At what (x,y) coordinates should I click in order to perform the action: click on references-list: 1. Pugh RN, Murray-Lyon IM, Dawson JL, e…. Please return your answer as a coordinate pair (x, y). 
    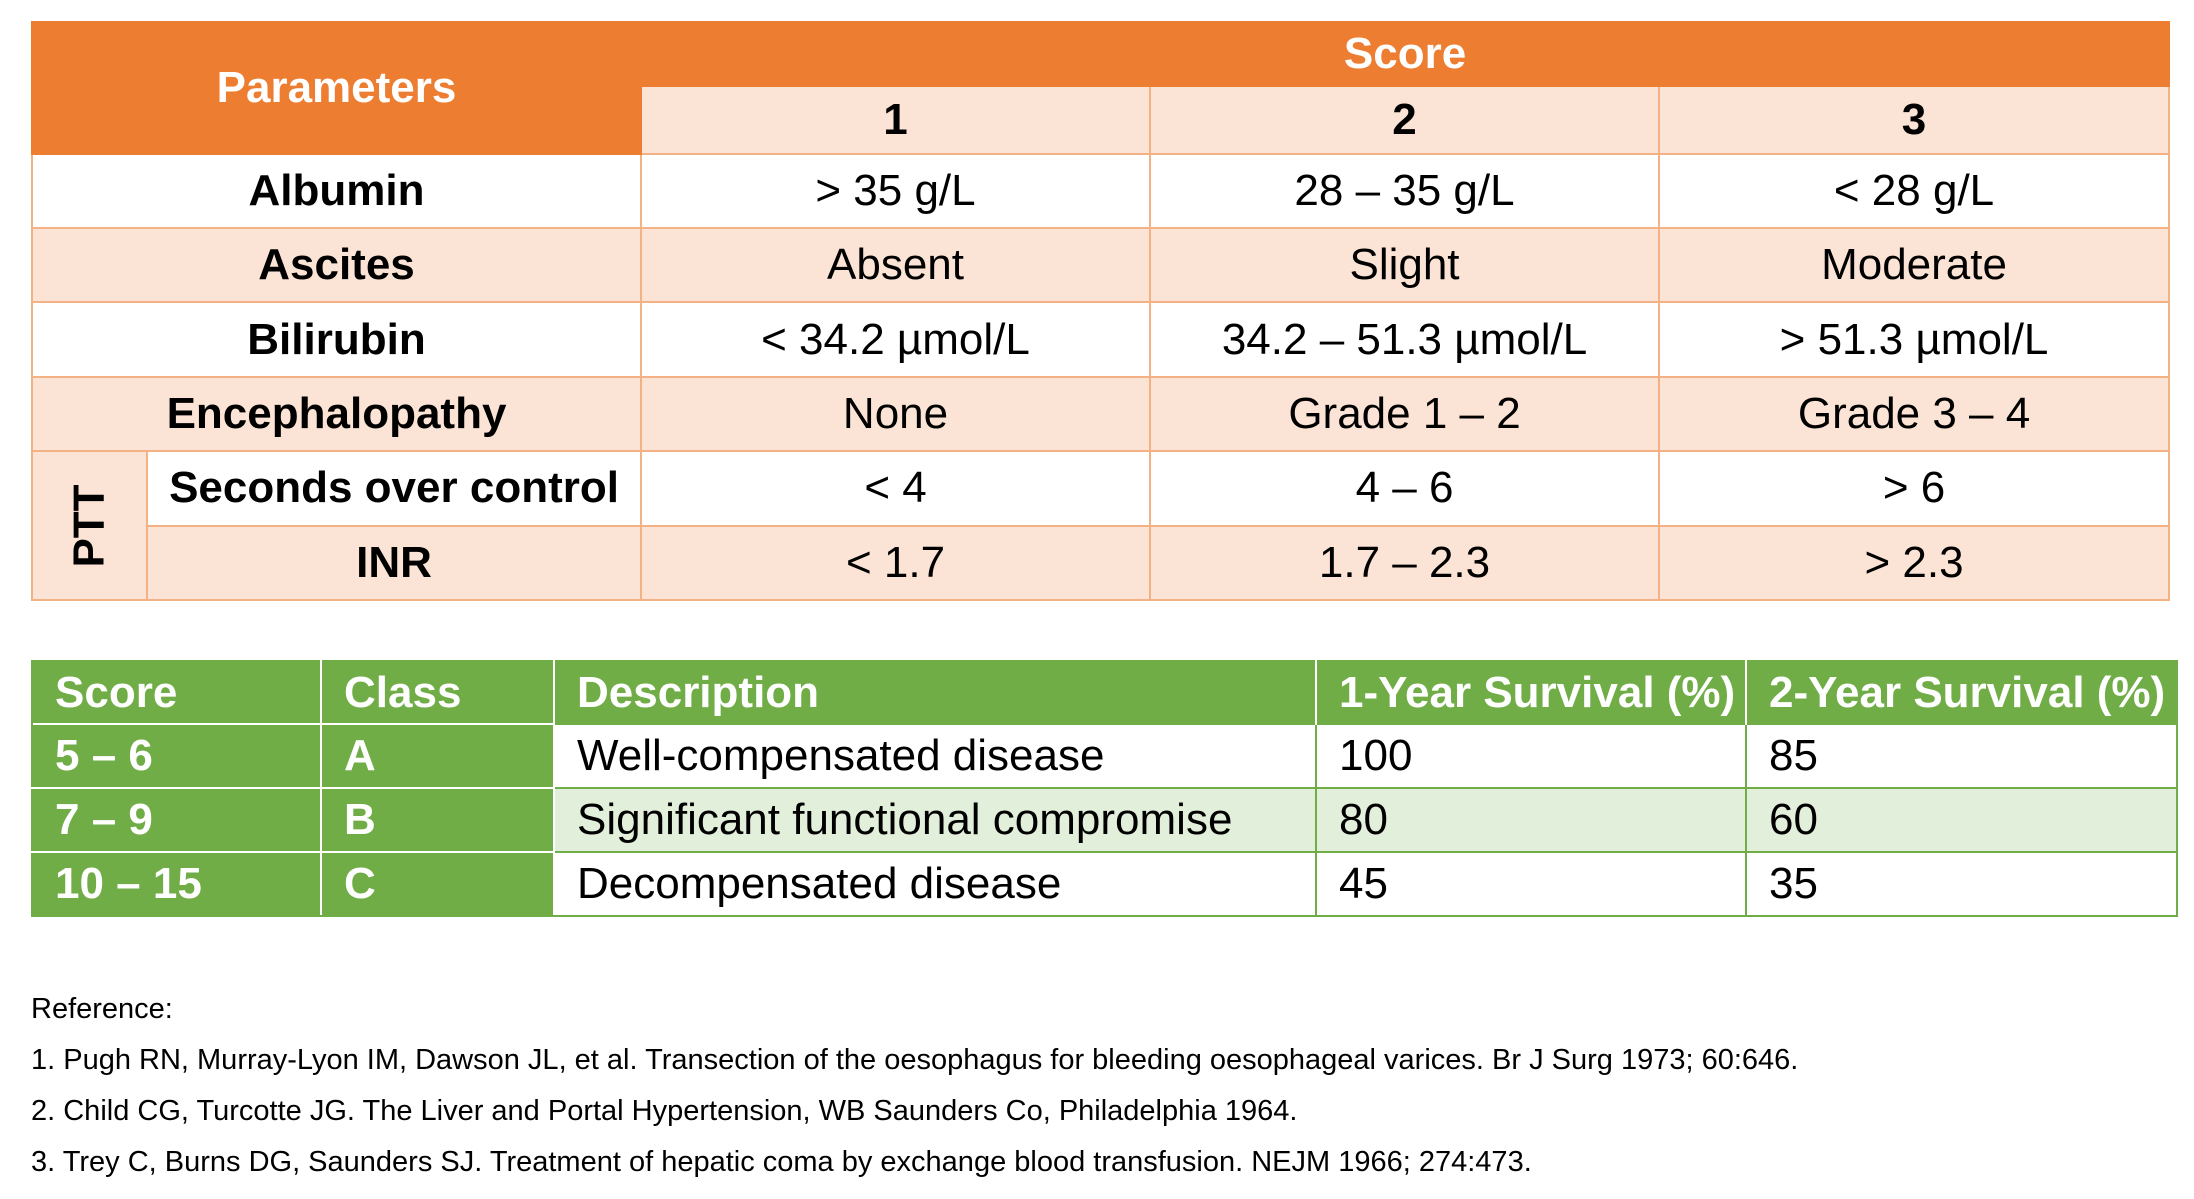
    Looking at the image, I should click on (914, 1111).